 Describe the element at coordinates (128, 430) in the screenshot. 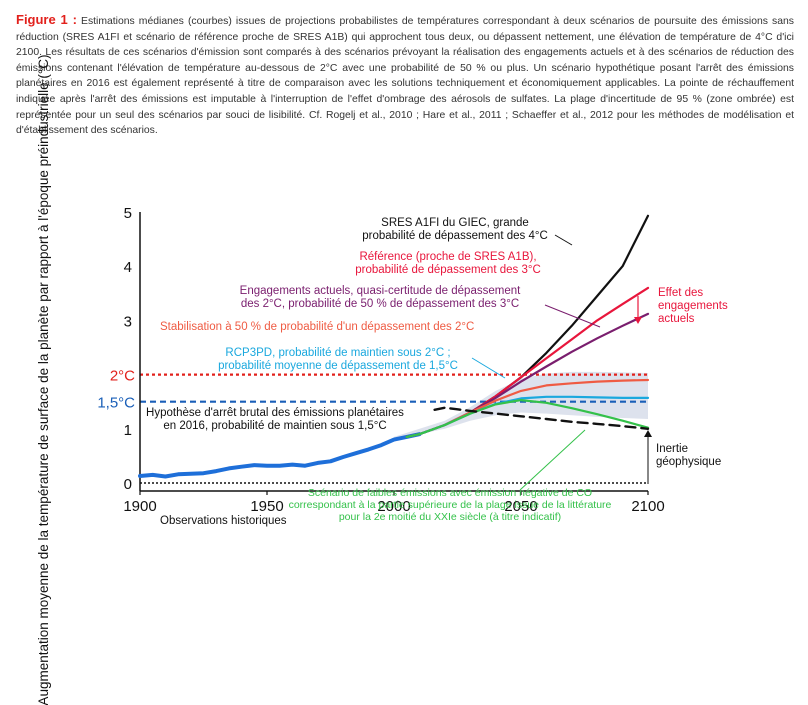

I see `y-tick-label-1: 1` at that location.